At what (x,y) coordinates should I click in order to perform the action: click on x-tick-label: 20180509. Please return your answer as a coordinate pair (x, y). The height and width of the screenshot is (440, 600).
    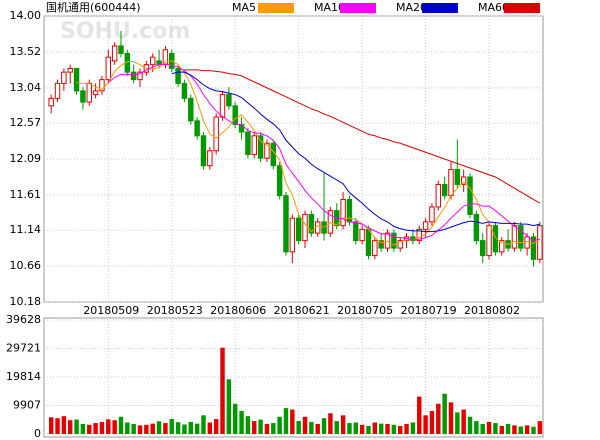
    Looking at the image, I should click on (111, 310).